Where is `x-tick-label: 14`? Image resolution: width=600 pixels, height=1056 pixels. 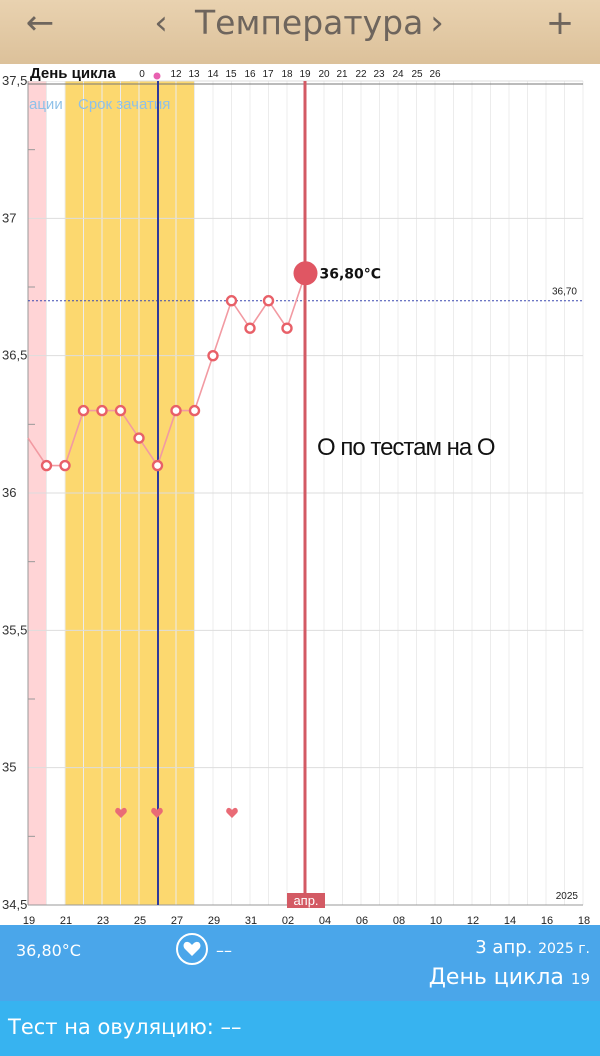 x-tick-label: 14 is located at coordinates (510, 920).